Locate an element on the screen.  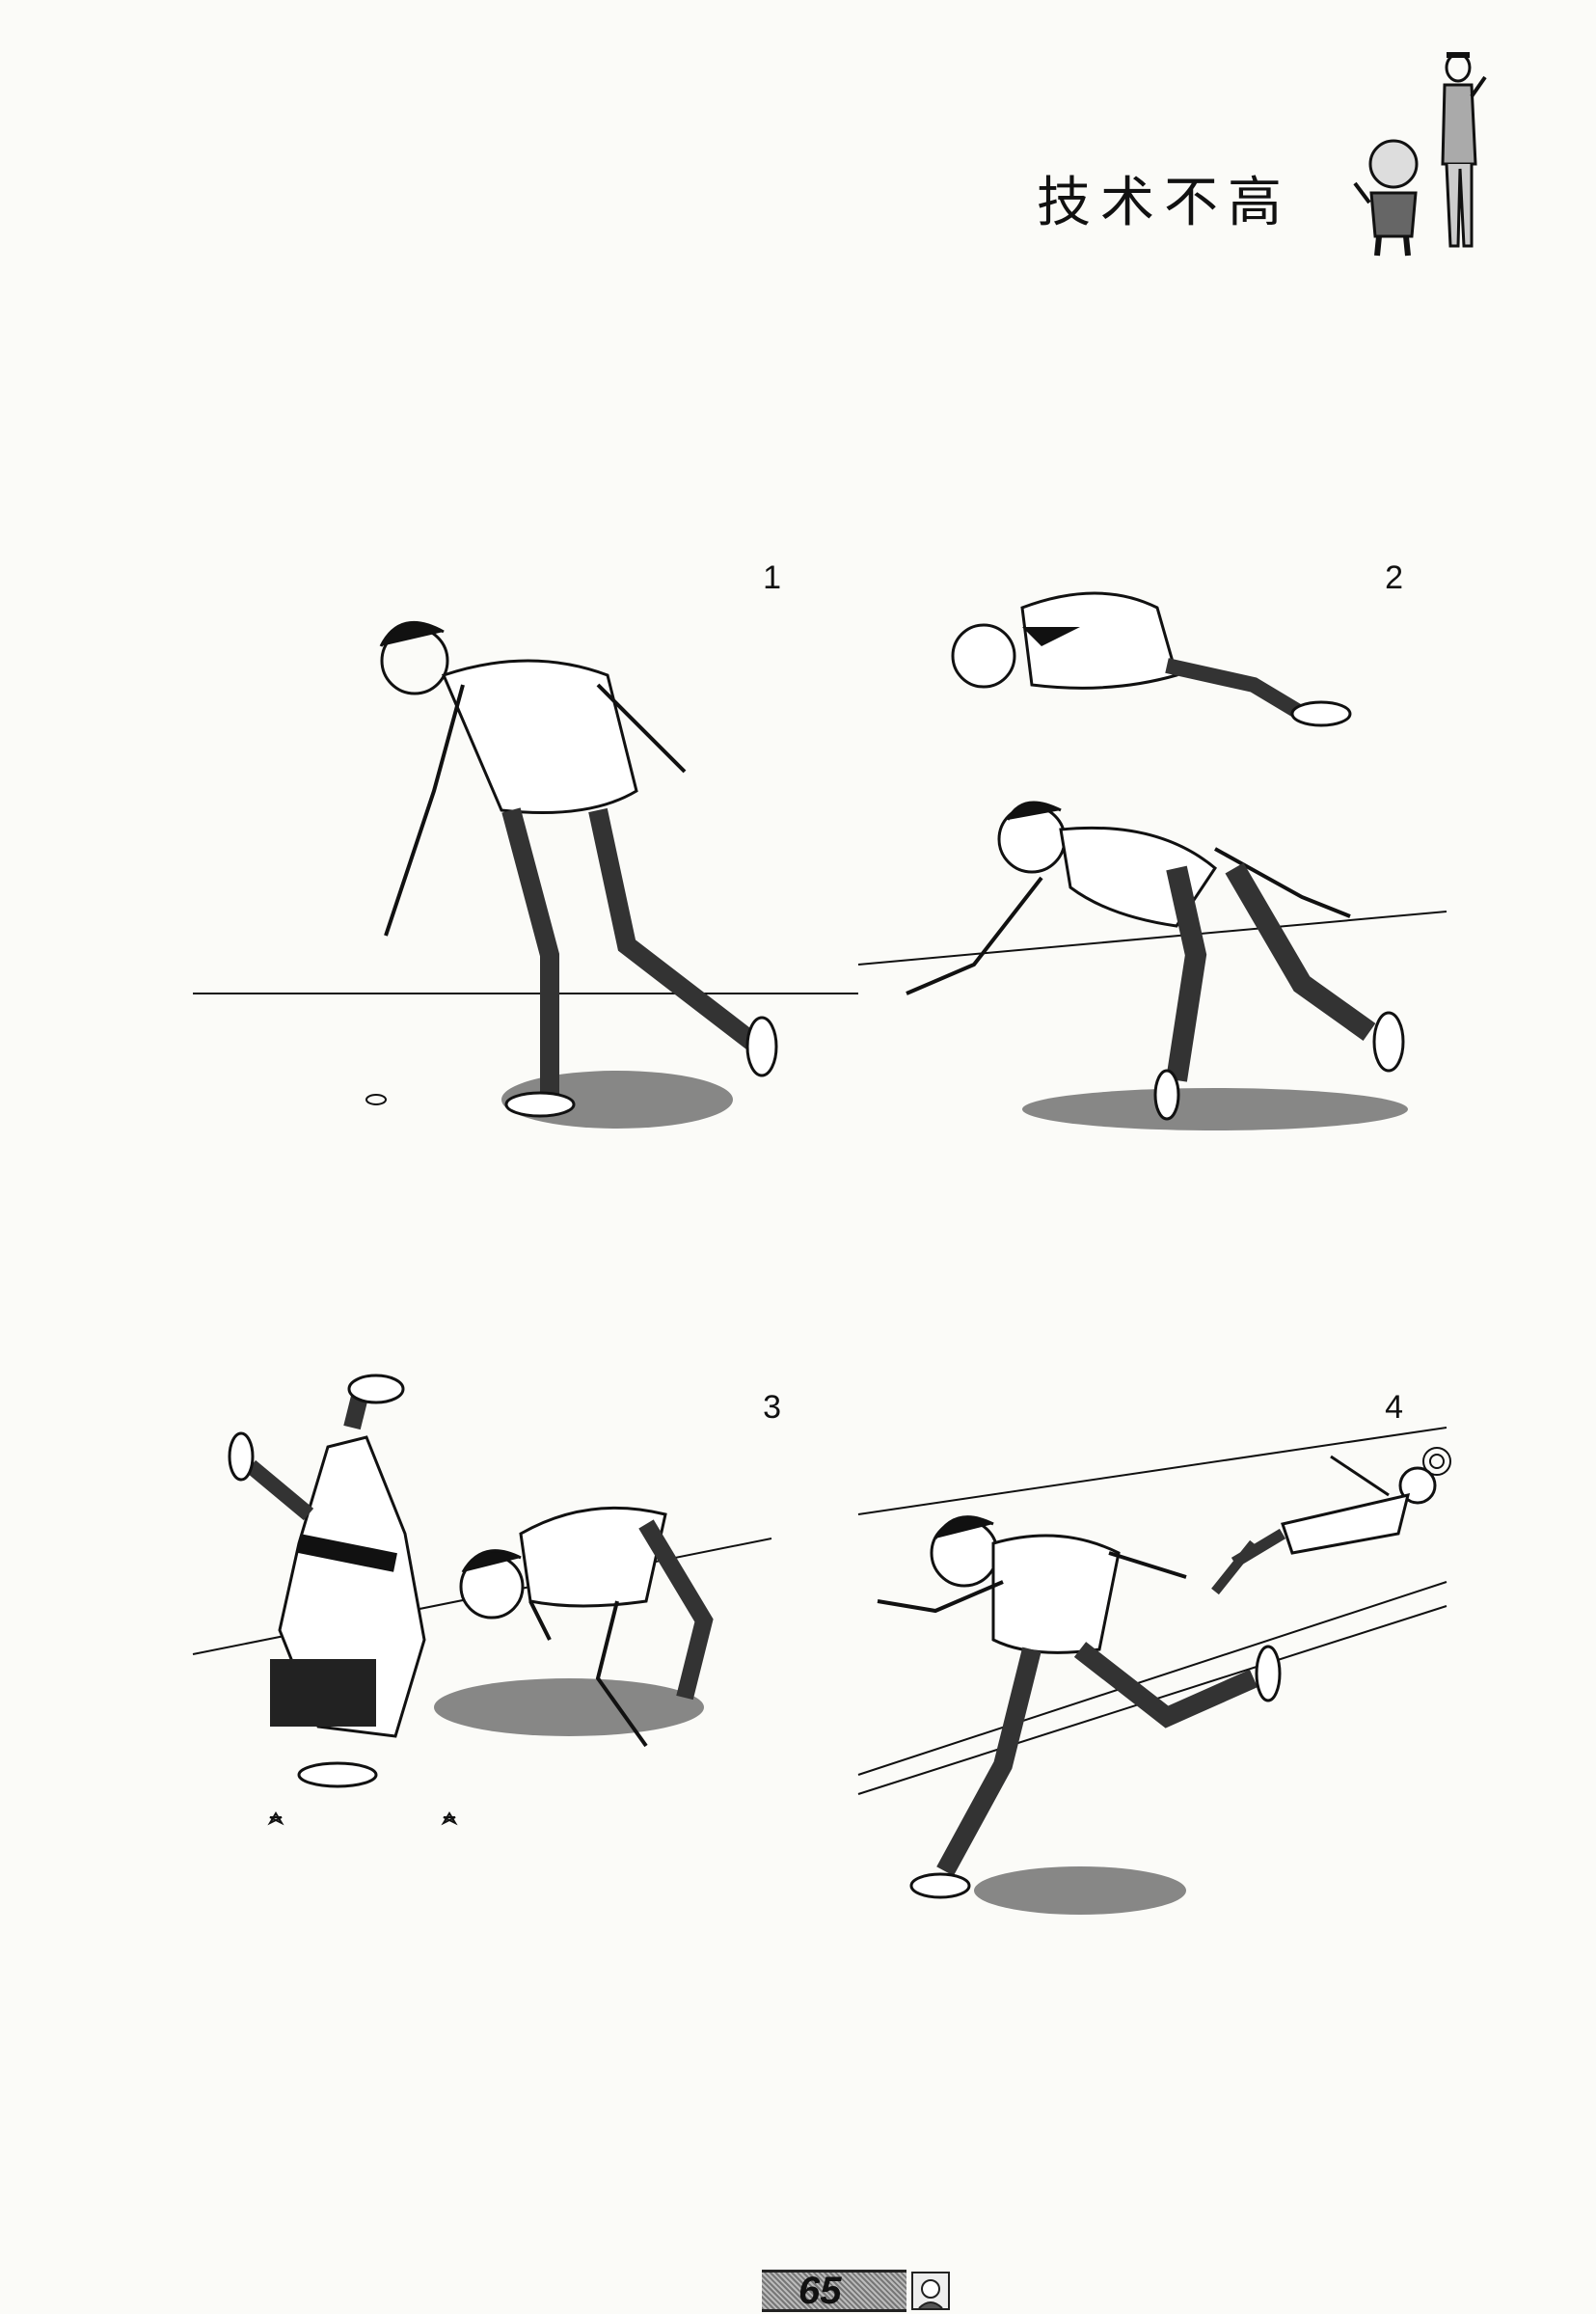
mascot-characters-illustration is located at coordinates (1420, 154).